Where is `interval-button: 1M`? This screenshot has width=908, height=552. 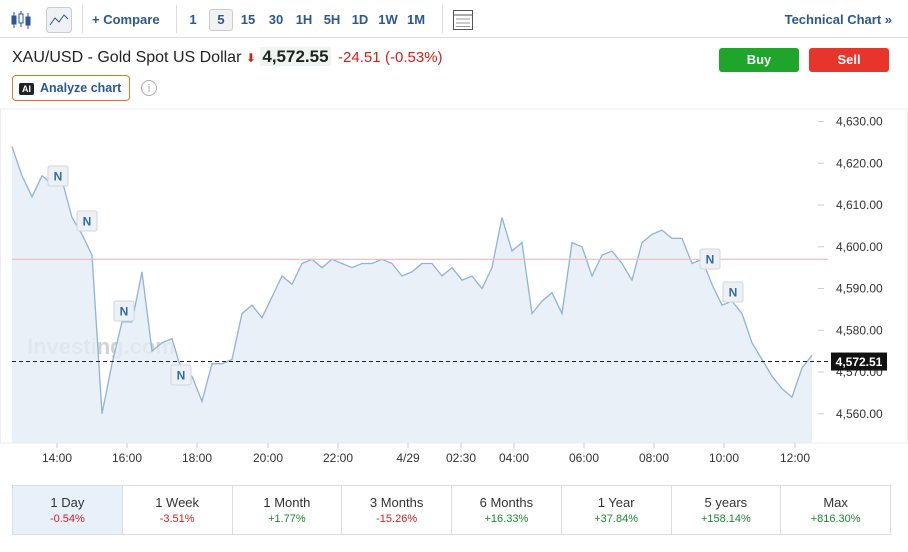 interval-button: 1M is located at coordinates (416, 19).